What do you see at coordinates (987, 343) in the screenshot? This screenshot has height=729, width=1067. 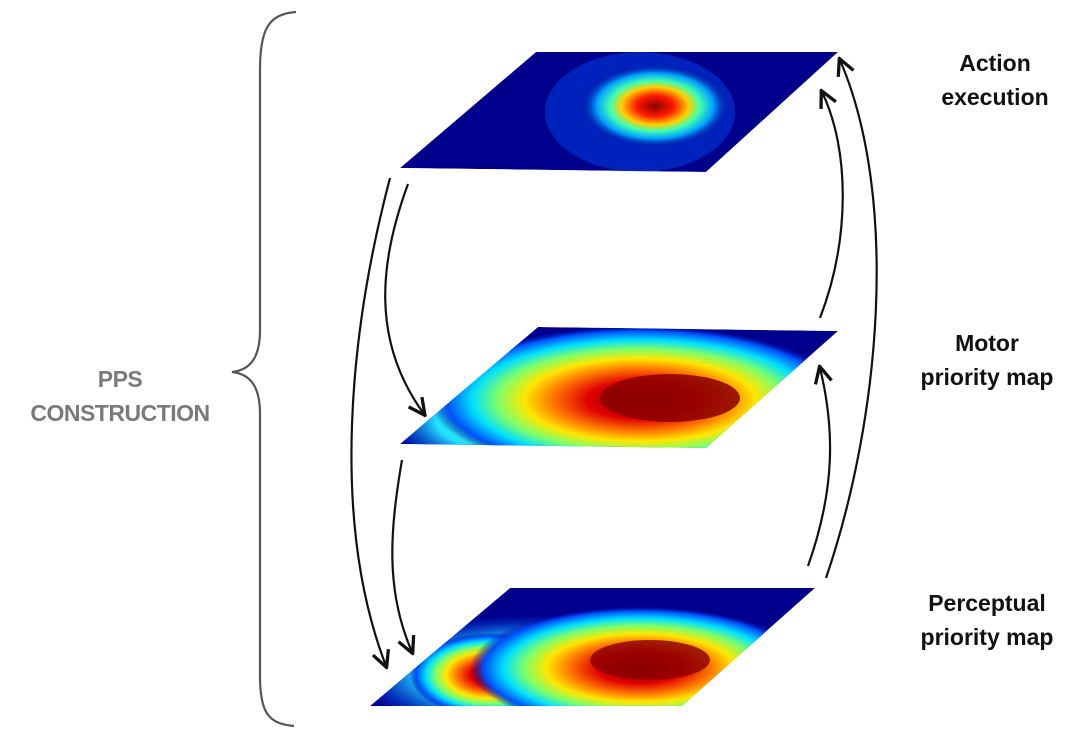 I see `motor-label-line1: Motor` at bounding box center [987, 343].